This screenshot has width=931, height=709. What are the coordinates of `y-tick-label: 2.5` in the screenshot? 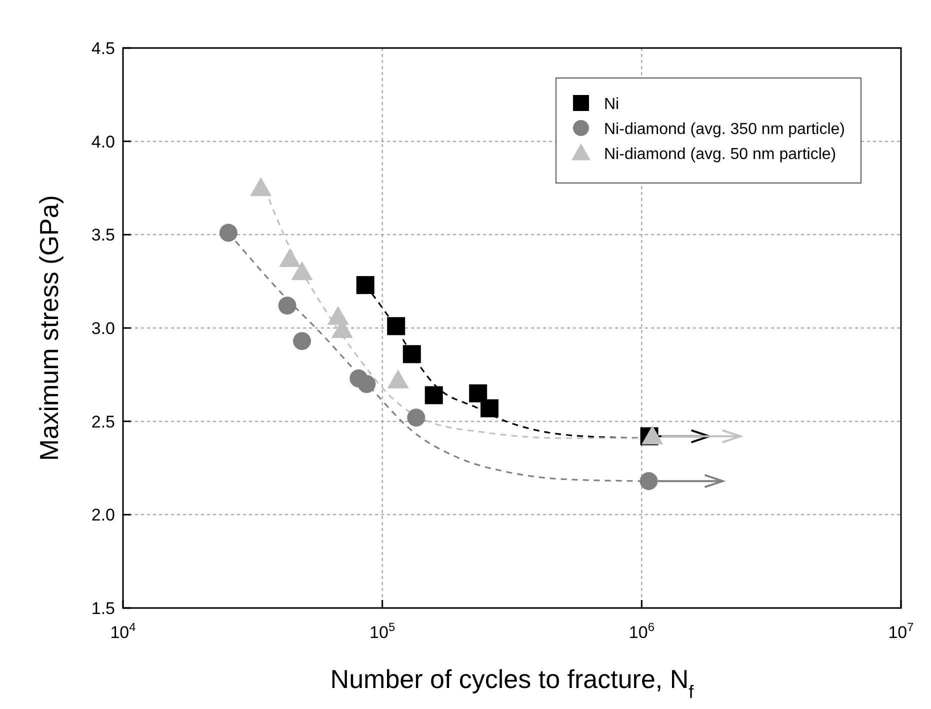 It's located at (103, 422).